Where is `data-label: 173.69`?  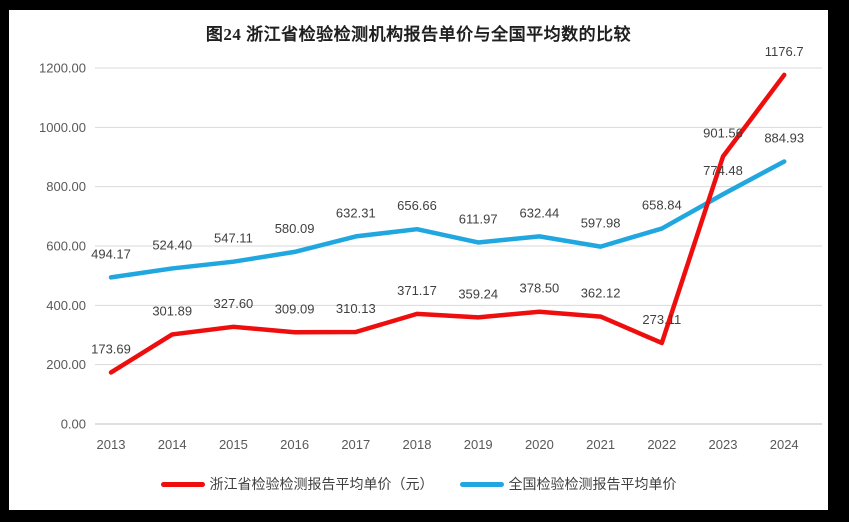
data-label: 173.69 is located at coordinates (111, 348).